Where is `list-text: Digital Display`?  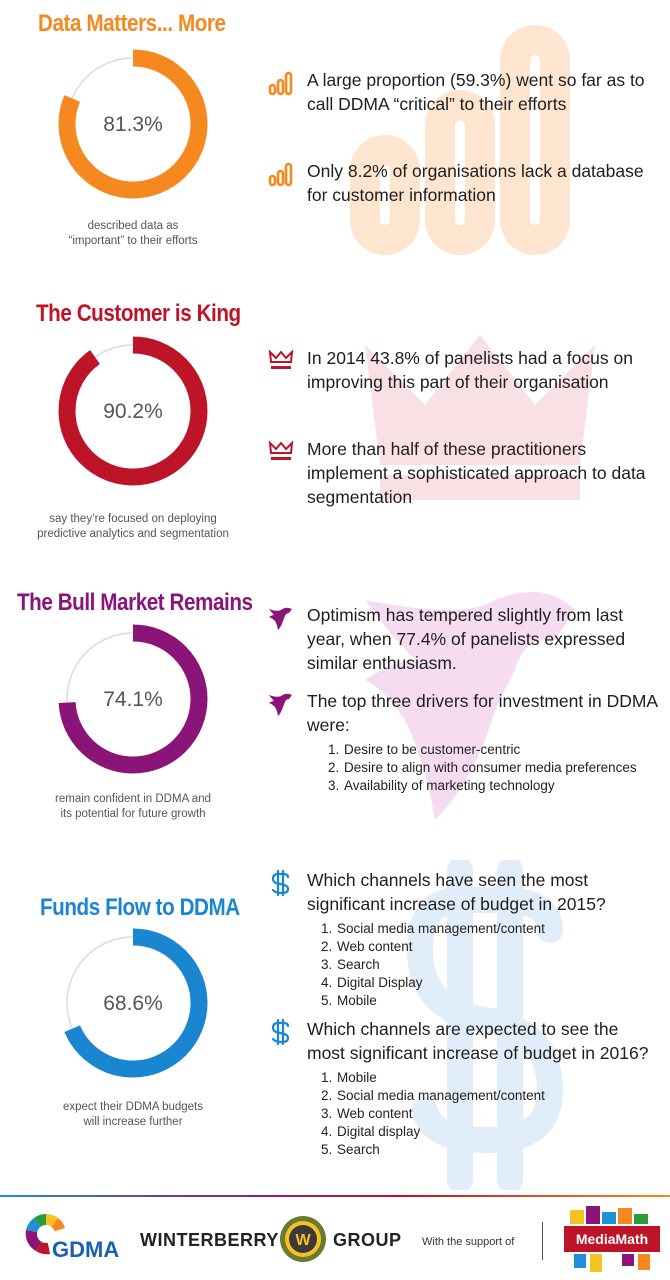
list-text: Digital Display is located at coordinates (380, 982).